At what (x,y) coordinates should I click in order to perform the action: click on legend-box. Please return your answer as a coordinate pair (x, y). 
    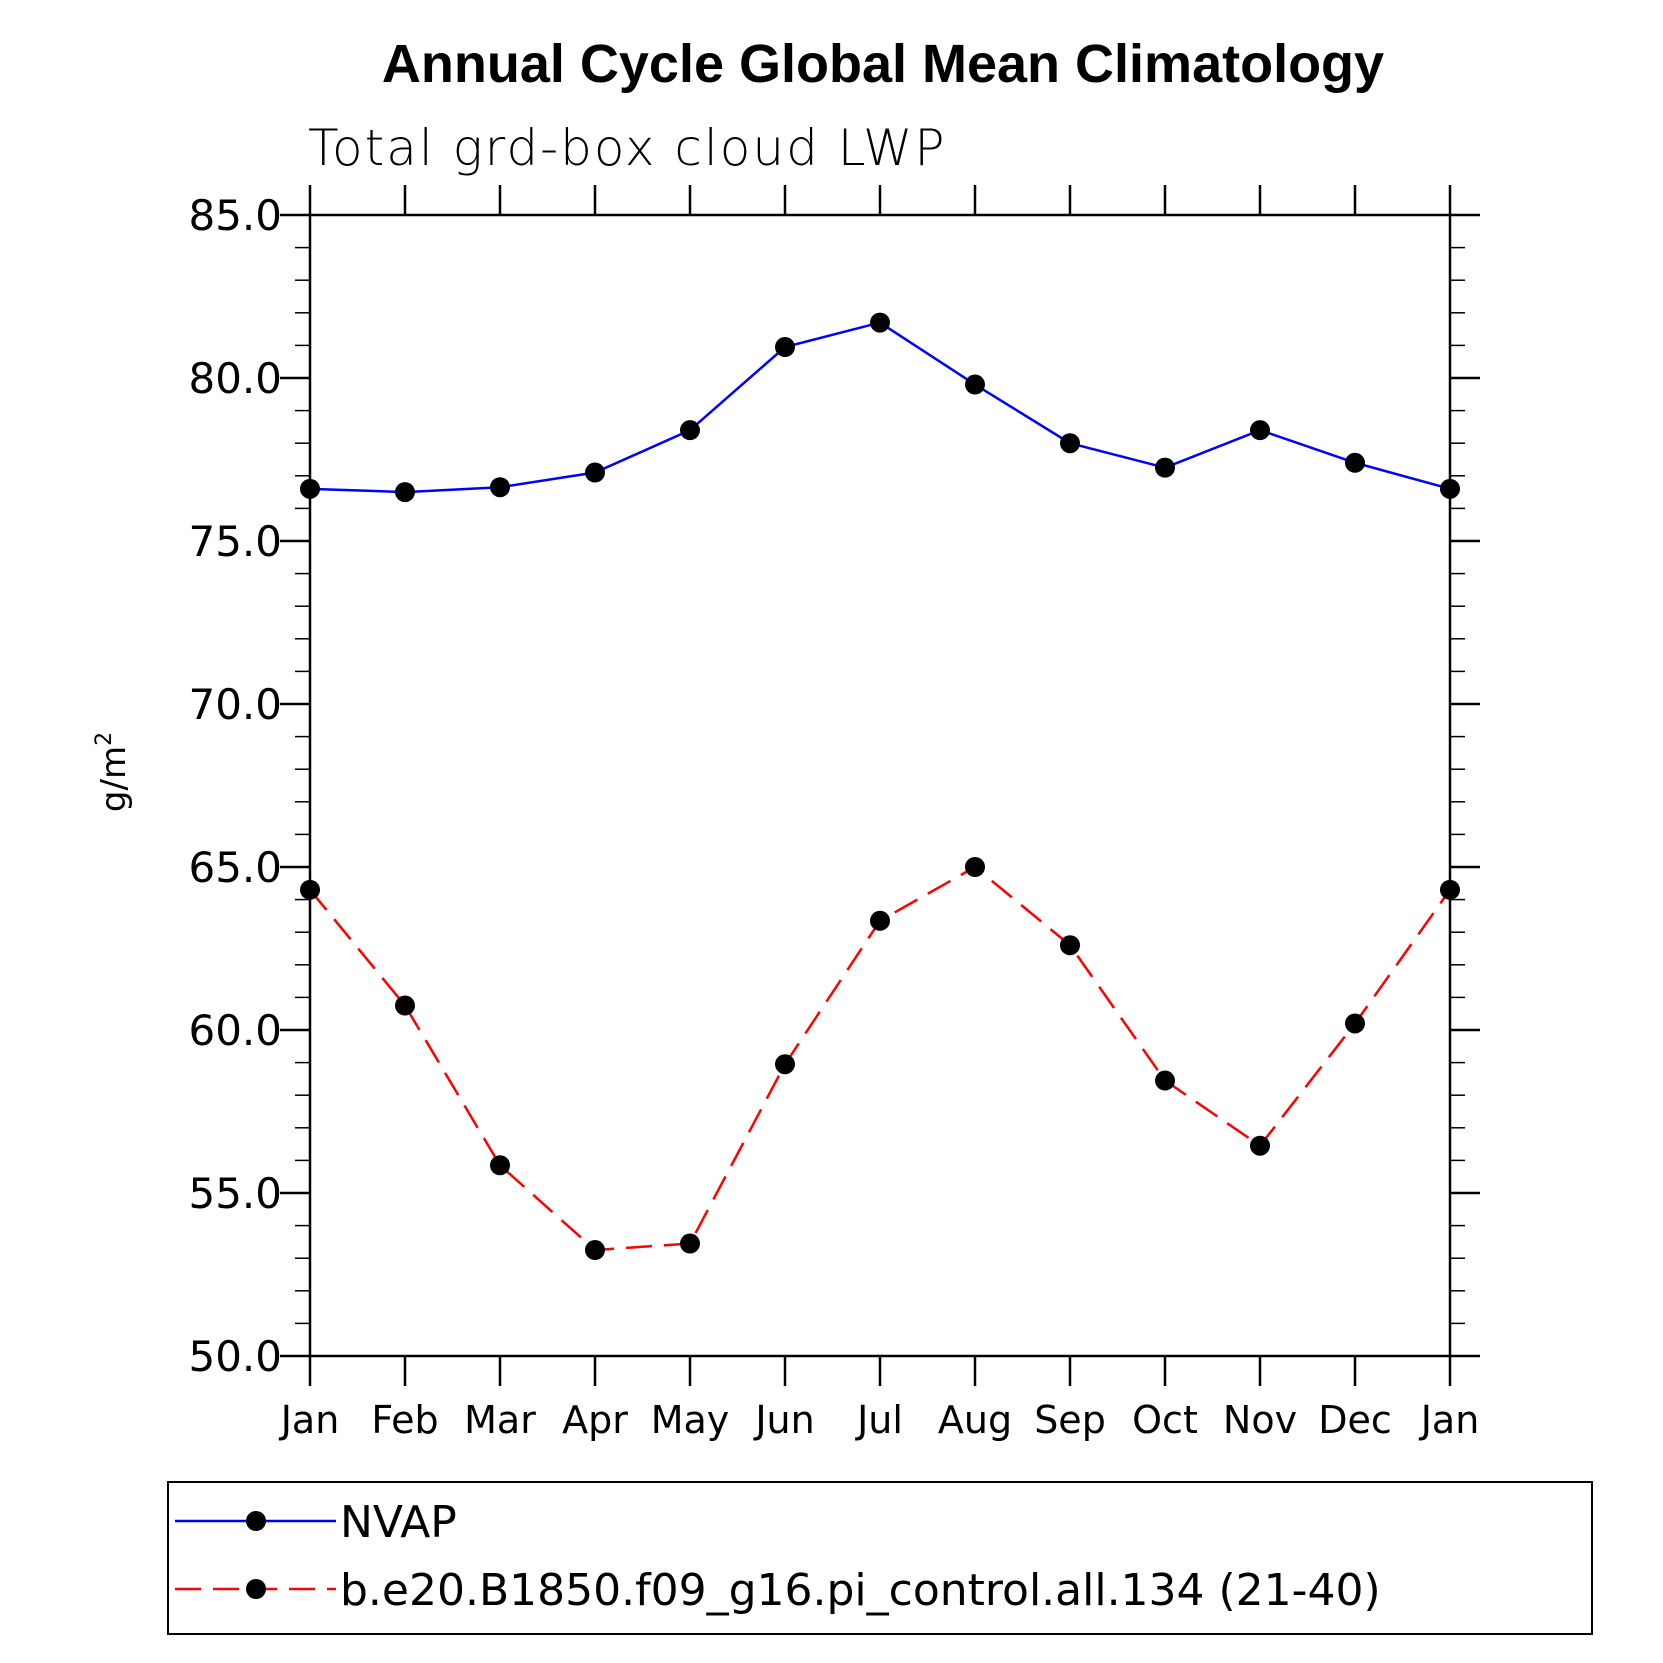
    Looking at the image, I should click on (880, 1558).